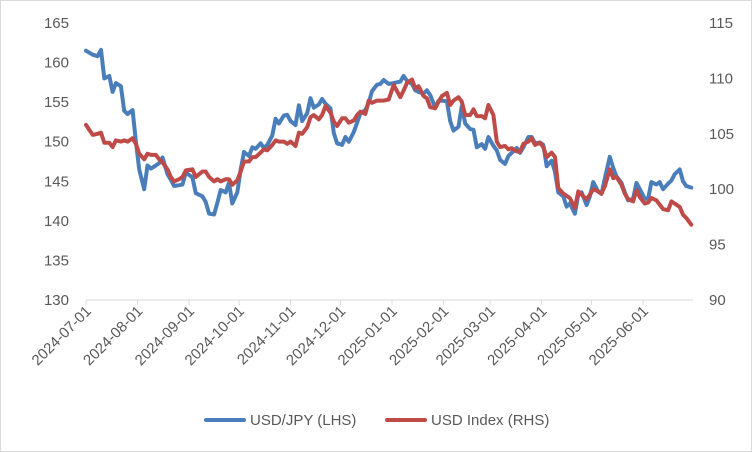 The image size is (752, 452). Describe the element at coordinates (303, 420) in the screenshot. I see `legend-label-usdjpy: USD/JPY (LHS)` at that location.